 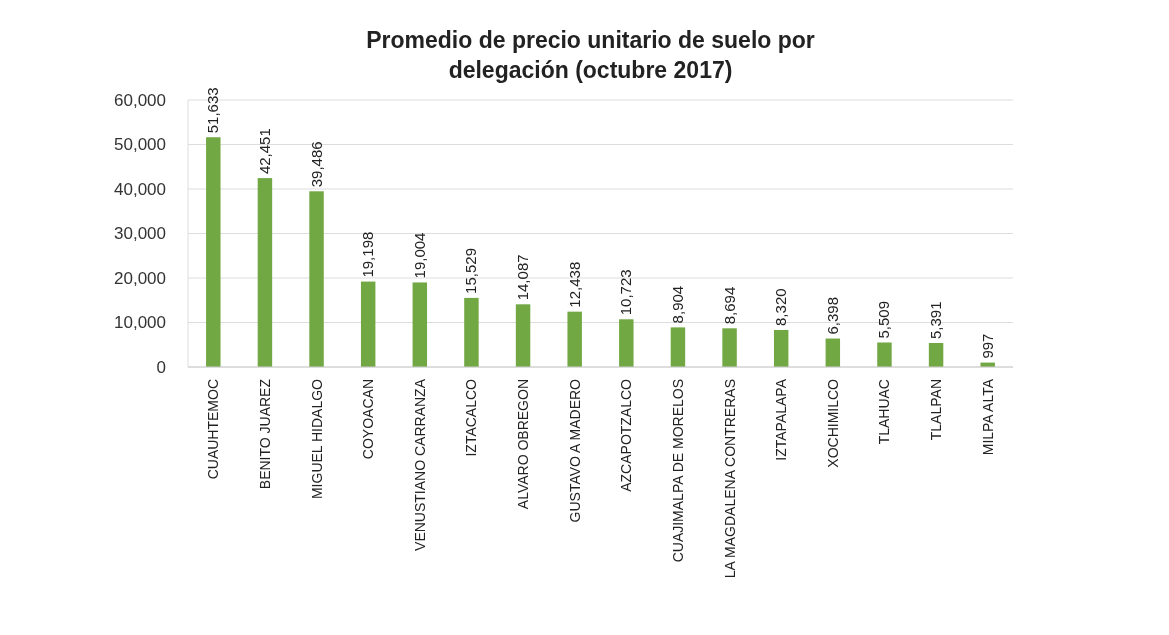 What do you see at coordinates (140, 323) in the screenshot?
I see `y-tick-label: 10,000` at bounding box center [140, 323].